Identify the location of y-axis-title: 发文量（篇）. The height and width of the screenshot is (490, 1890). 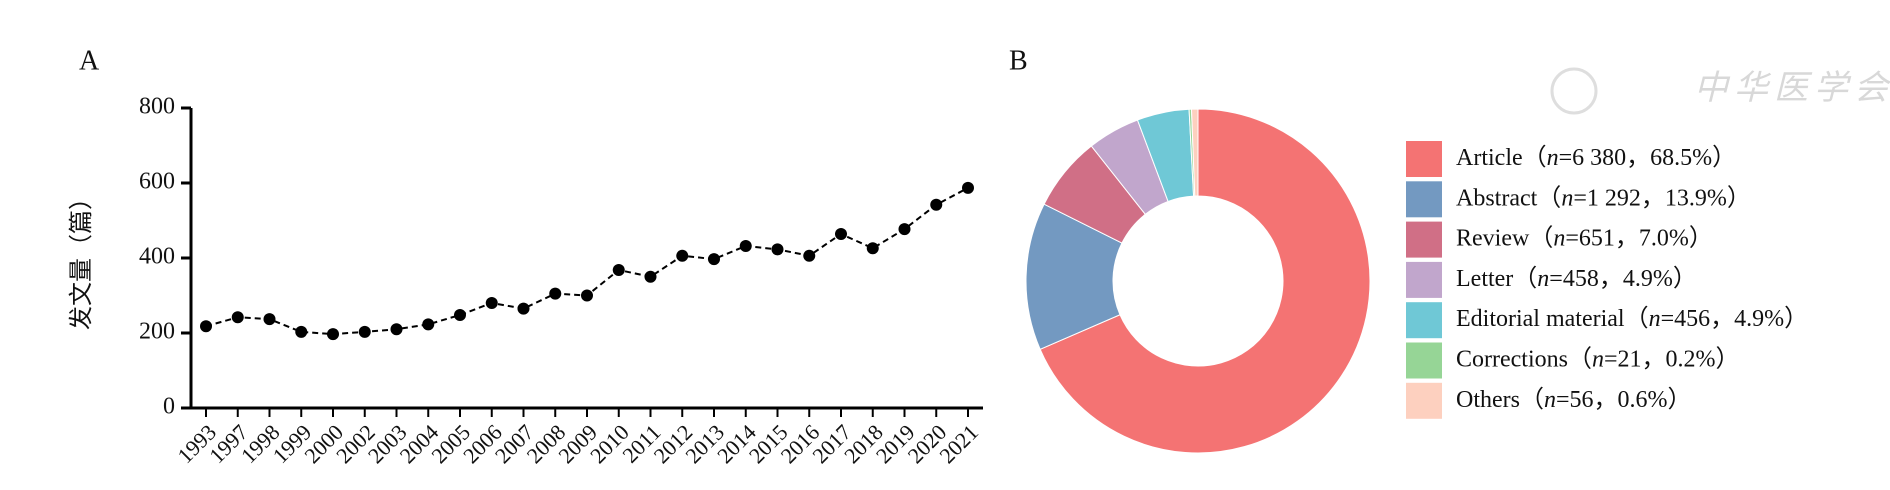
(81, 258).